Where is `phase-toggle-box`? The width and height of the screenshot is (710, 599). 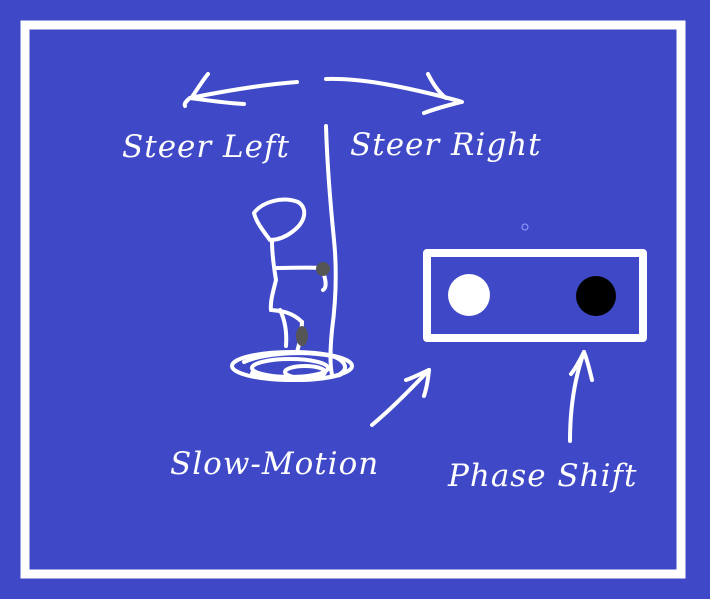
phase-toggle-box is located at coordinates (535, 295).